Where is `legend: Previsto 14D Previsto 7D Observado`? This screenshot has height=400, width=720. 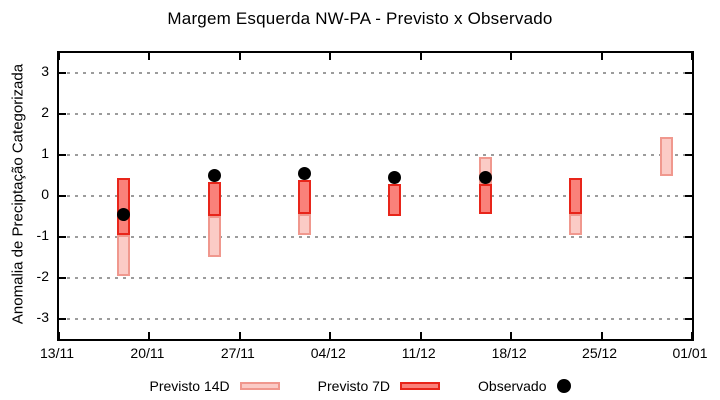
legend: Previsto 14D Previsto 7D Observado is located at coordinates (360, 386).